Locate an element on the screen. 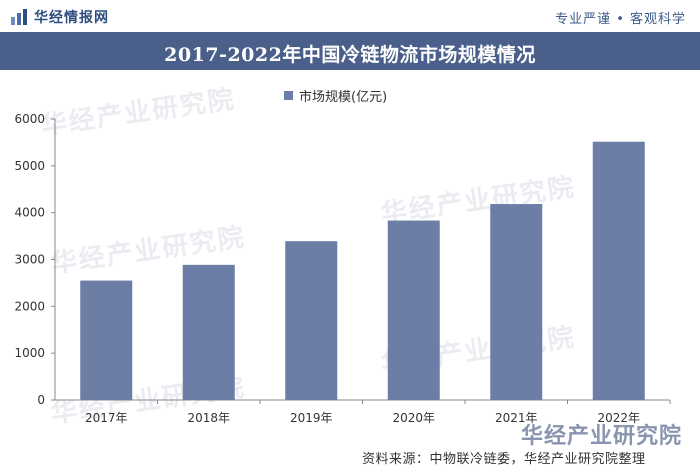 Image resolution: width=700 pixels, height=470 pixels. y-tick-label: 0 is located at coordinates (41, 400).